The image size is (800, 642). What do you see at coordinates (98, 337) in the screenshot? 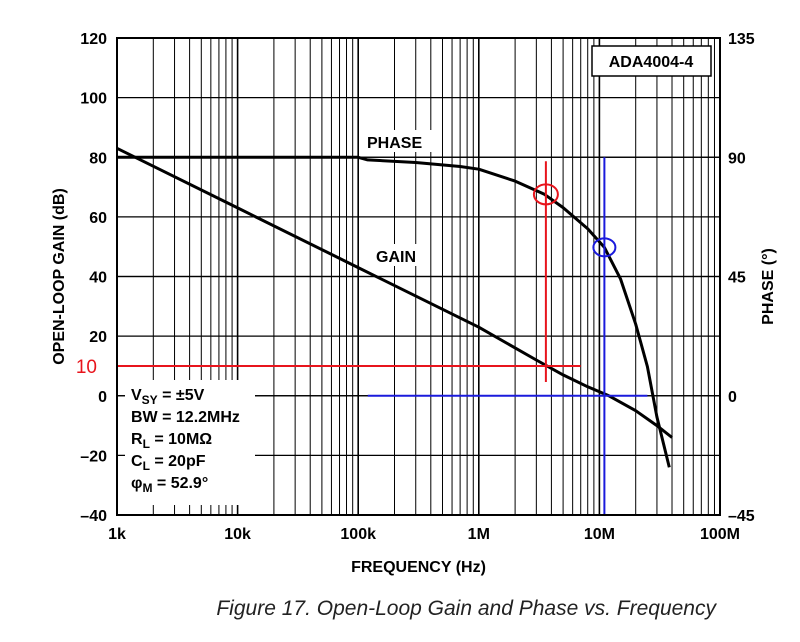
I see `y-left-tick-label: 20` at bounding box center [98, 337].